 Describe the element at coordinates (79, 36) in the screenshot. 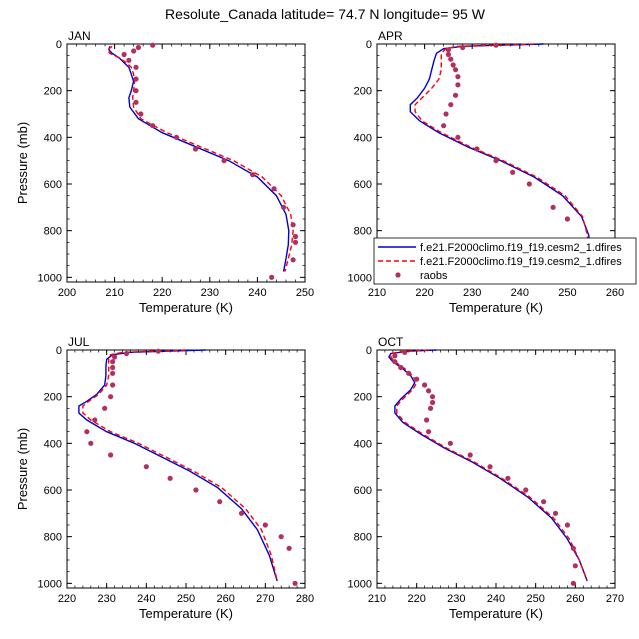

I see `panel-title: JAN` at that location.